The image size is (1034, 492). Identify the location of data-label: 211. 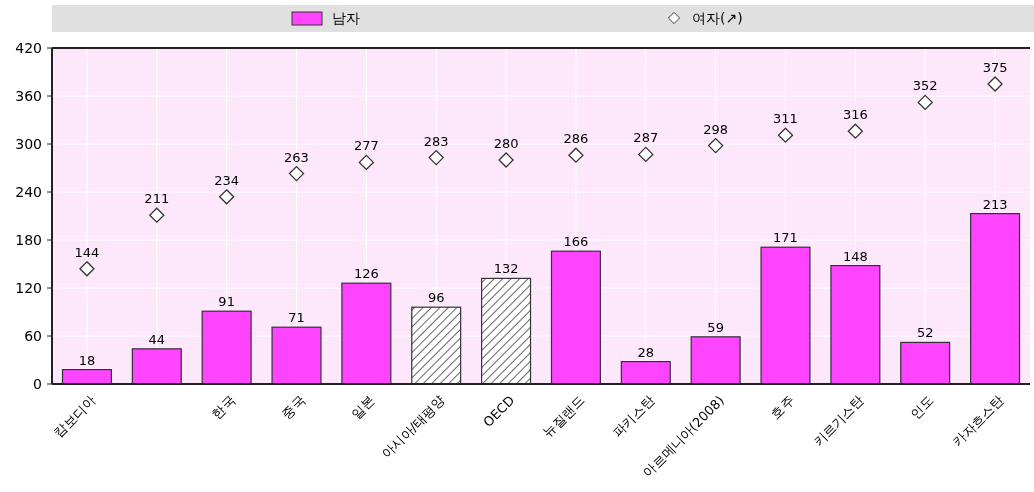
(157, 199).